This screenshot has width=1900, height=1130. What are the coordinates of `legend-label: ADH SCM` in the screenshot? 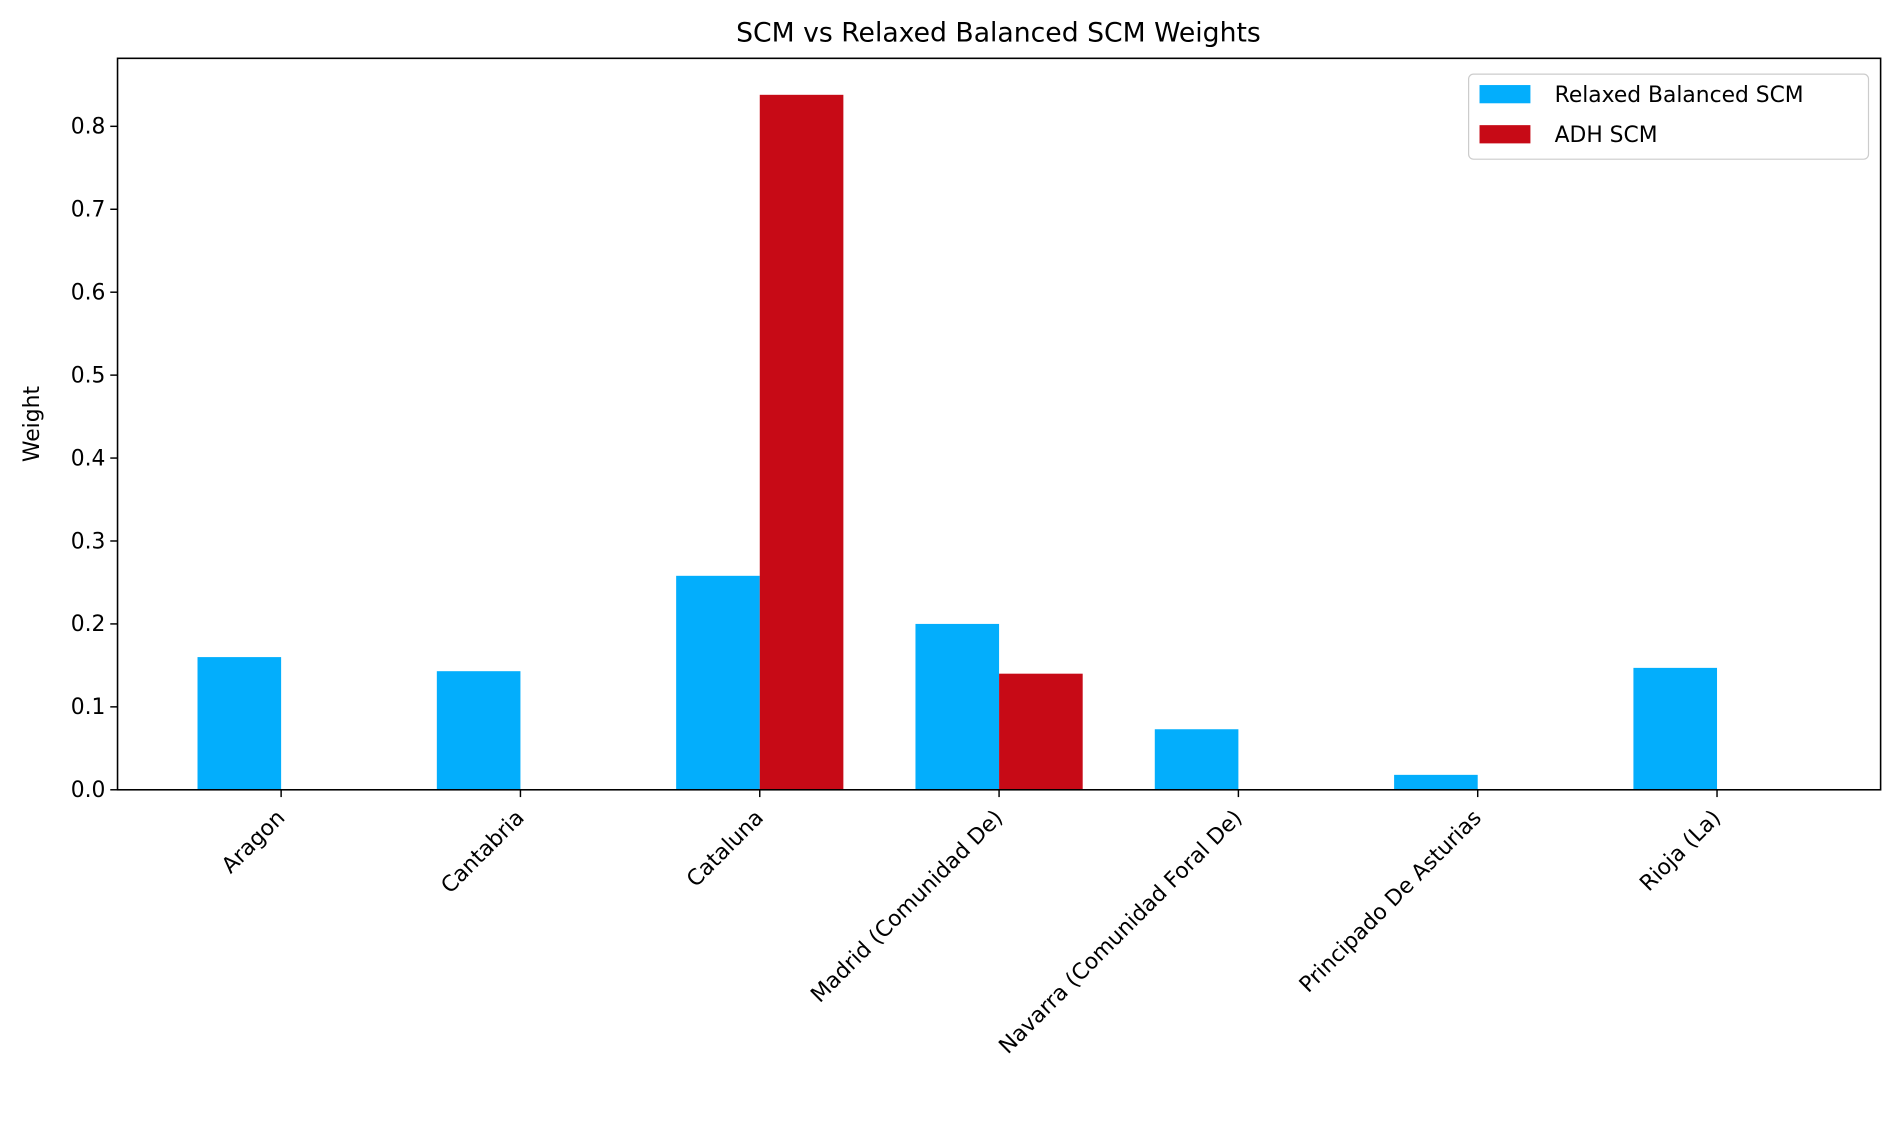 It's located at (1606, 135).